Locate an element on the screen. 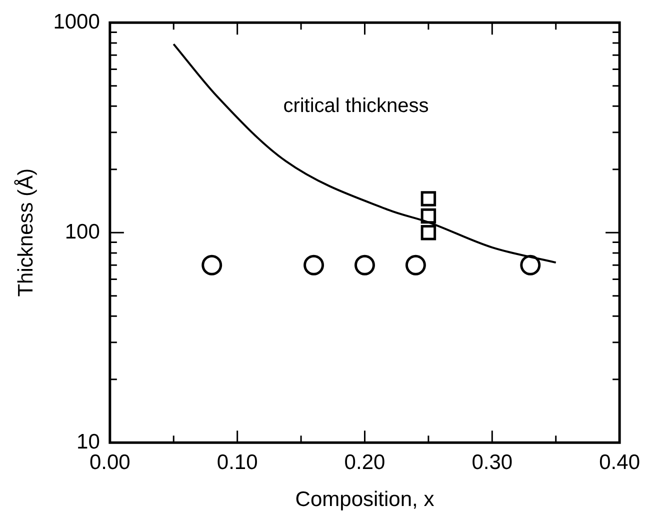 Image resolution: width=648 pixels, height=523 pixels. x-tick-label: 0.00 is located at coordinates (109, 462).